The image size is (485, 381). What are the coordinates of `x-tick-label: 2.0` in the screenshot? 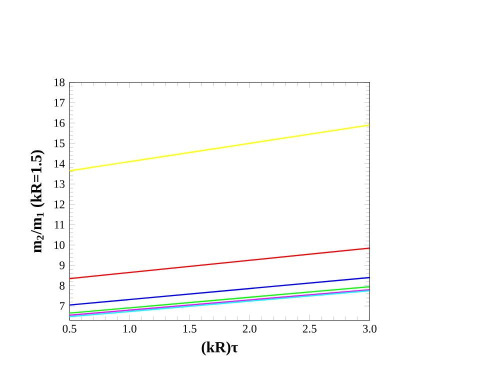 It's located at (249, 328).